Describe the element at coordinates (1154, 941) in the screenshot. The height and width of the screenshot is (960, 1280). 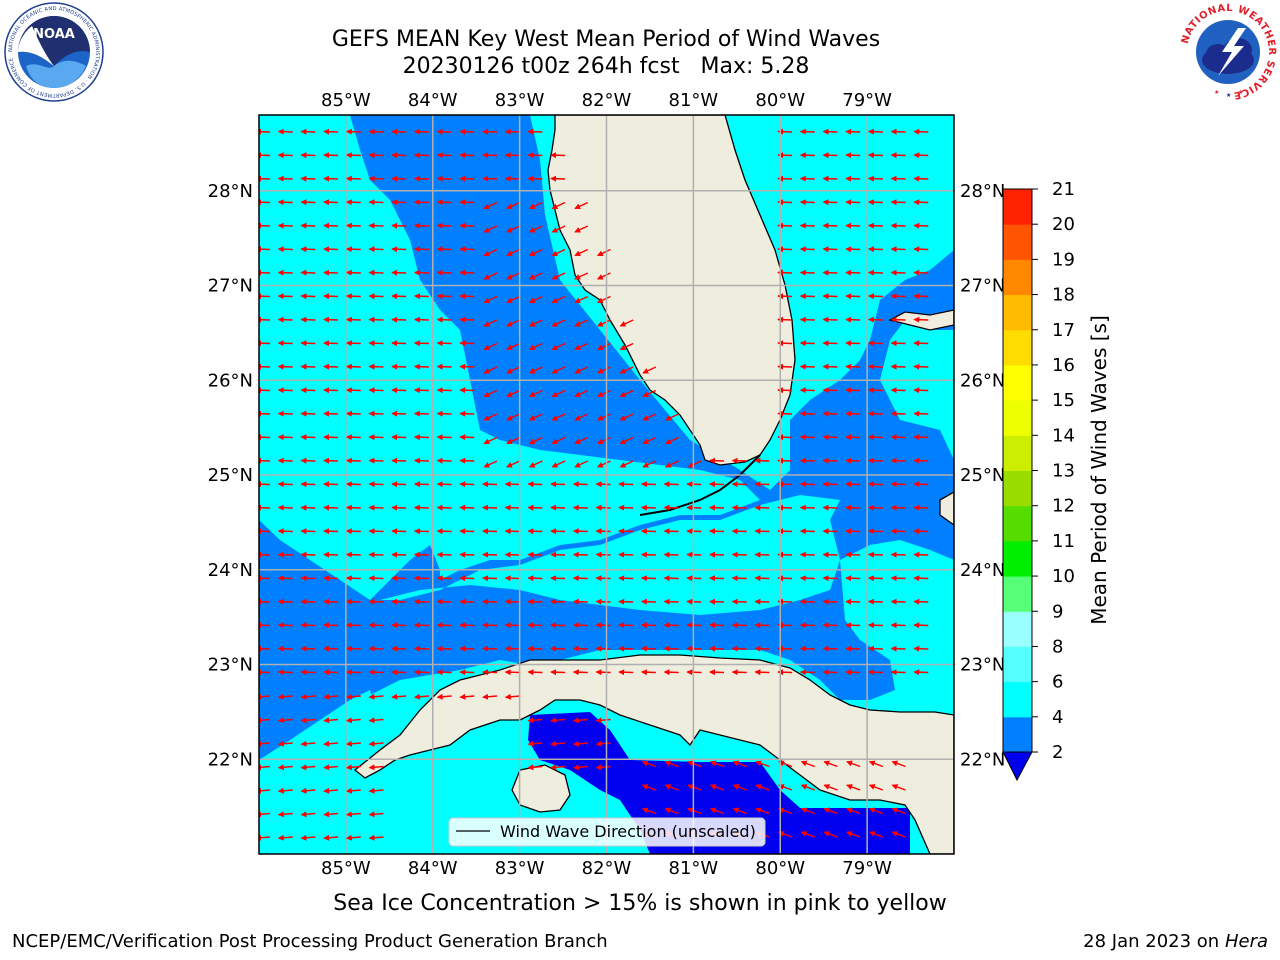
I see `credit-date-text: 28 Jan 2023 on` at that location.